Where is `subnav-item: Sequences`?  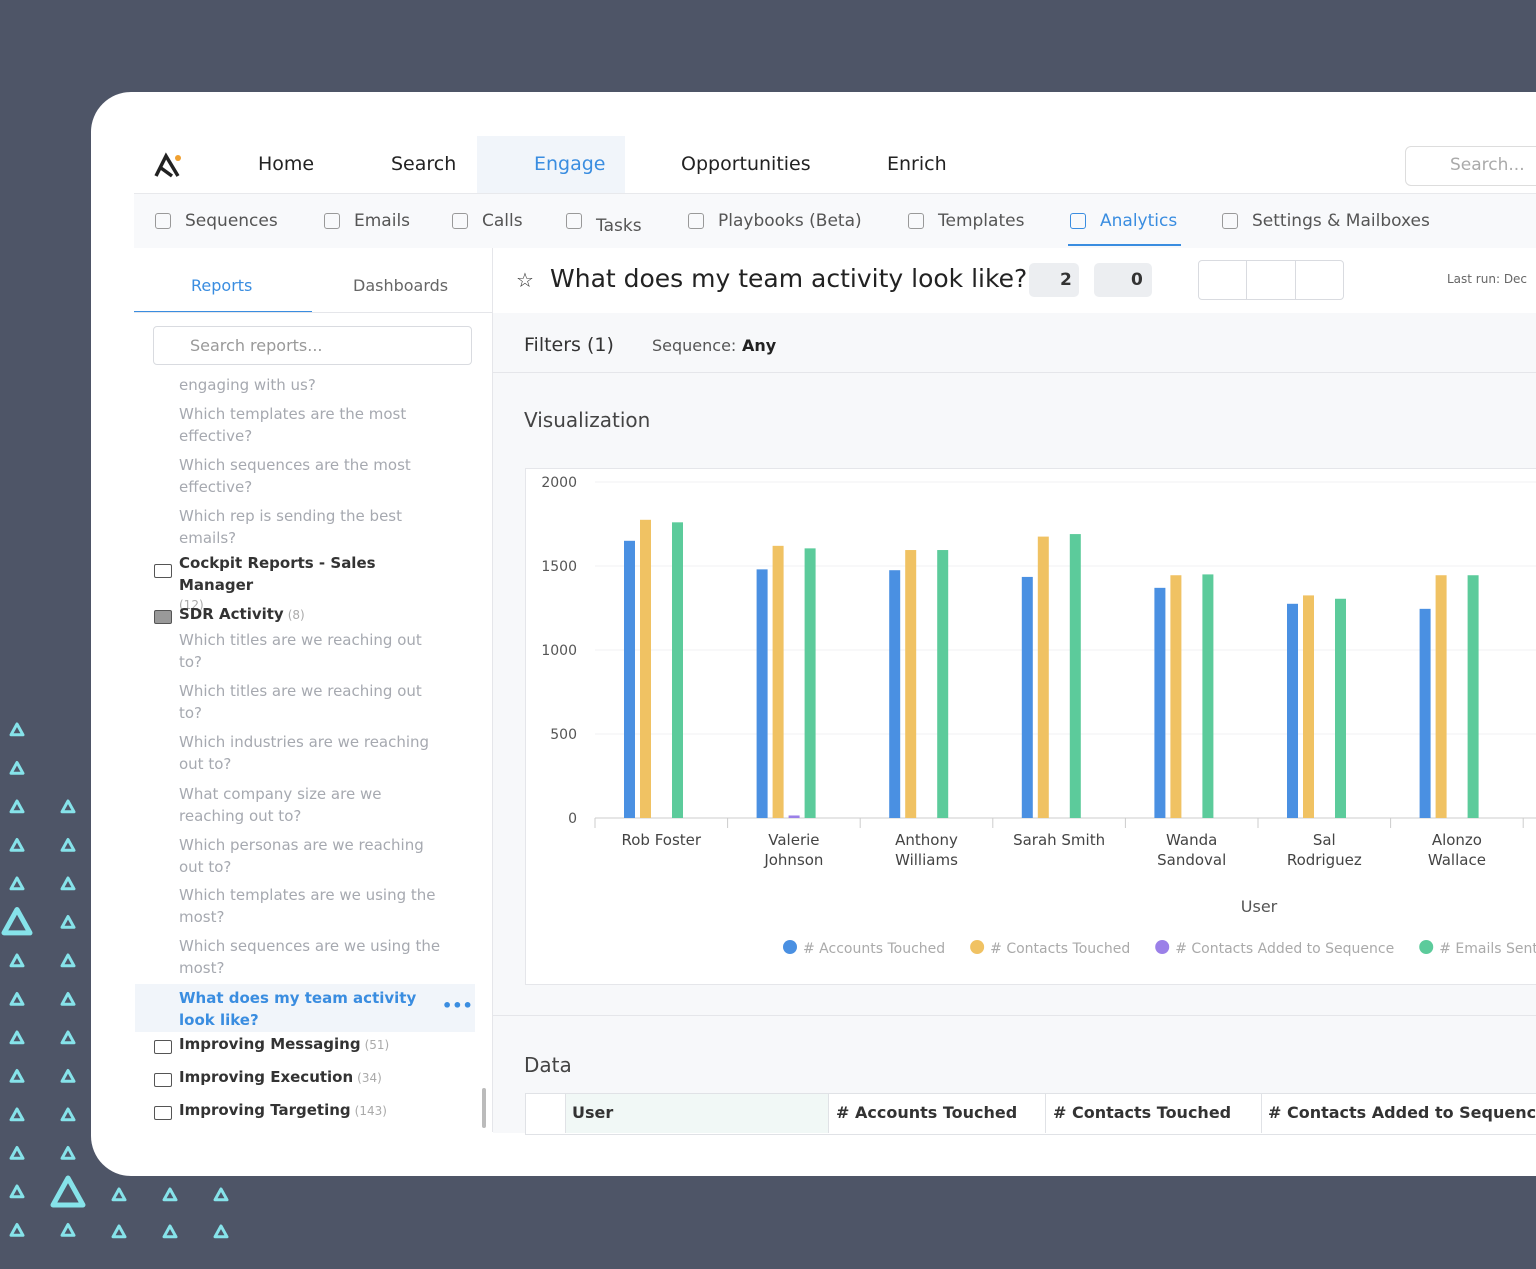
subnav-item: Sequences is located at coordinates (231, 221).